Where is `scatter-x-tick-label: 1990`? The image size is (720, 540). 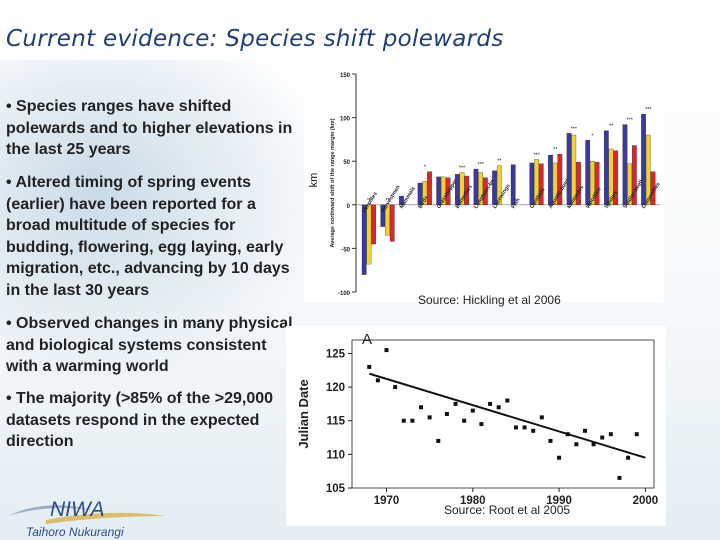 scatter-x-tick-label: 1990 is located at coordinates (559, 501).